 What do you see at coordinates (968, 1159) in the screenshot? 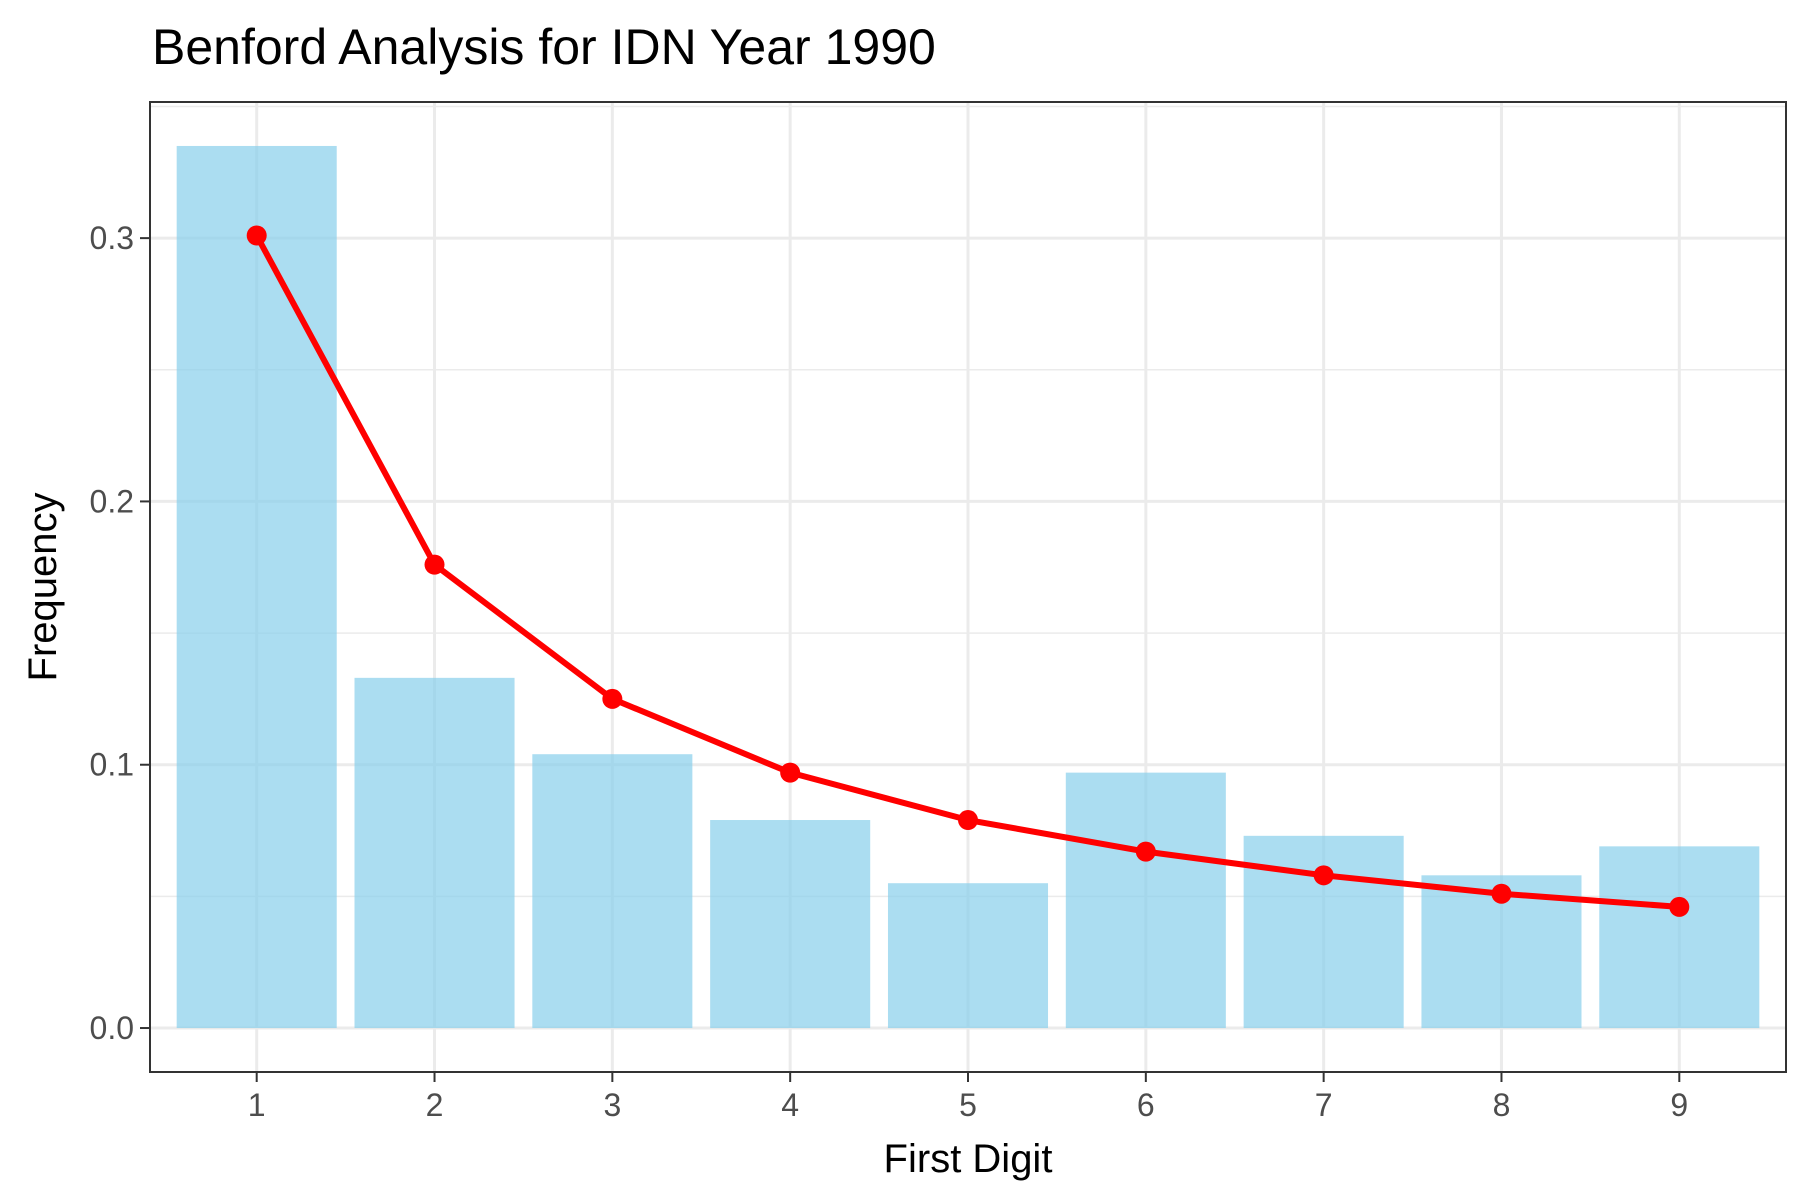
I see `x-axis-title: First Digit` at bounding box center [968, 1159].